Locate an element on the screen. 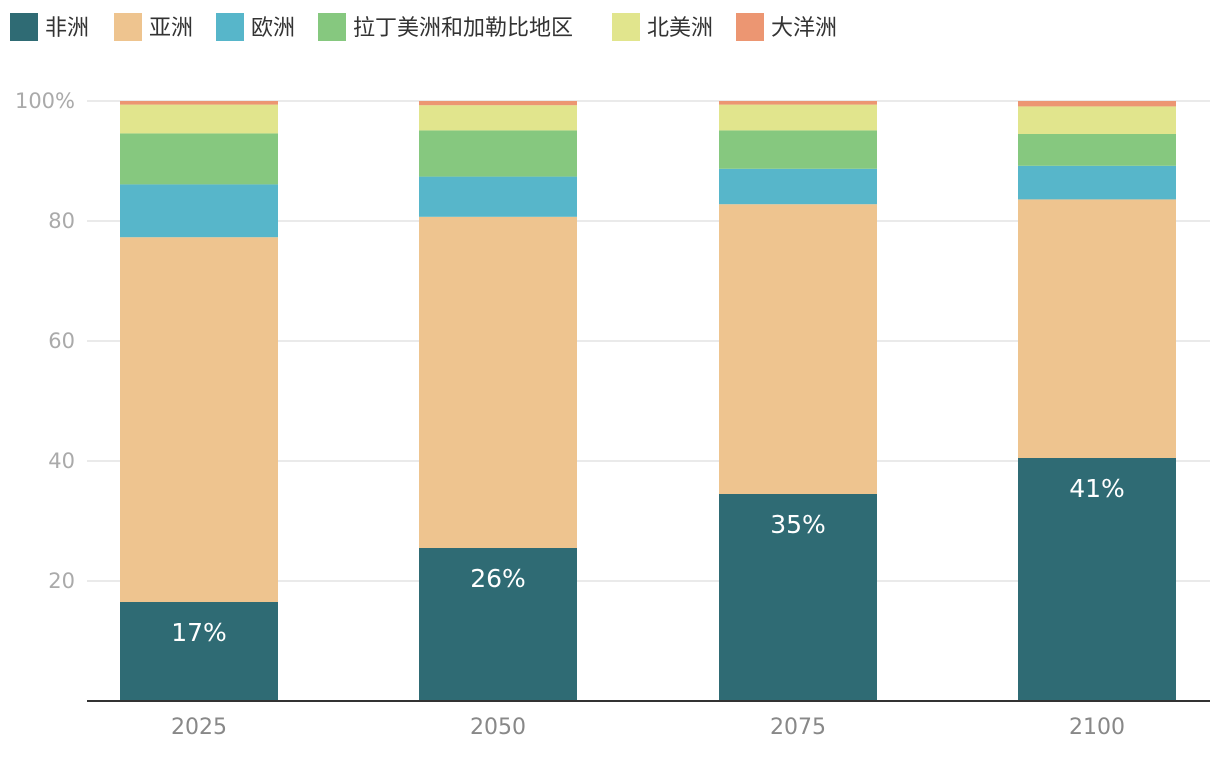 This screenshot has width=1220, height=760. legend-label-1: 亚洲 is located at coordinates (171, 28).